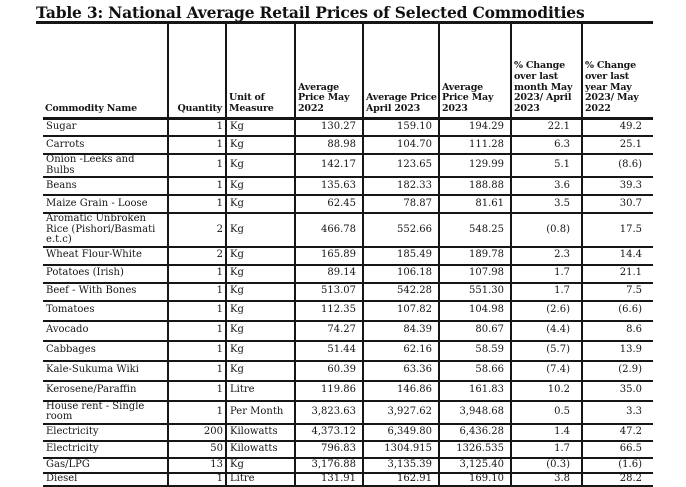 Image resolution: width=686 pixels, height=487 pixels. What do you see at coordinates (617, 486) in the screenshot?
I see `pct-change-last-year-cell: 21.4` at bounding box center [617, 486].